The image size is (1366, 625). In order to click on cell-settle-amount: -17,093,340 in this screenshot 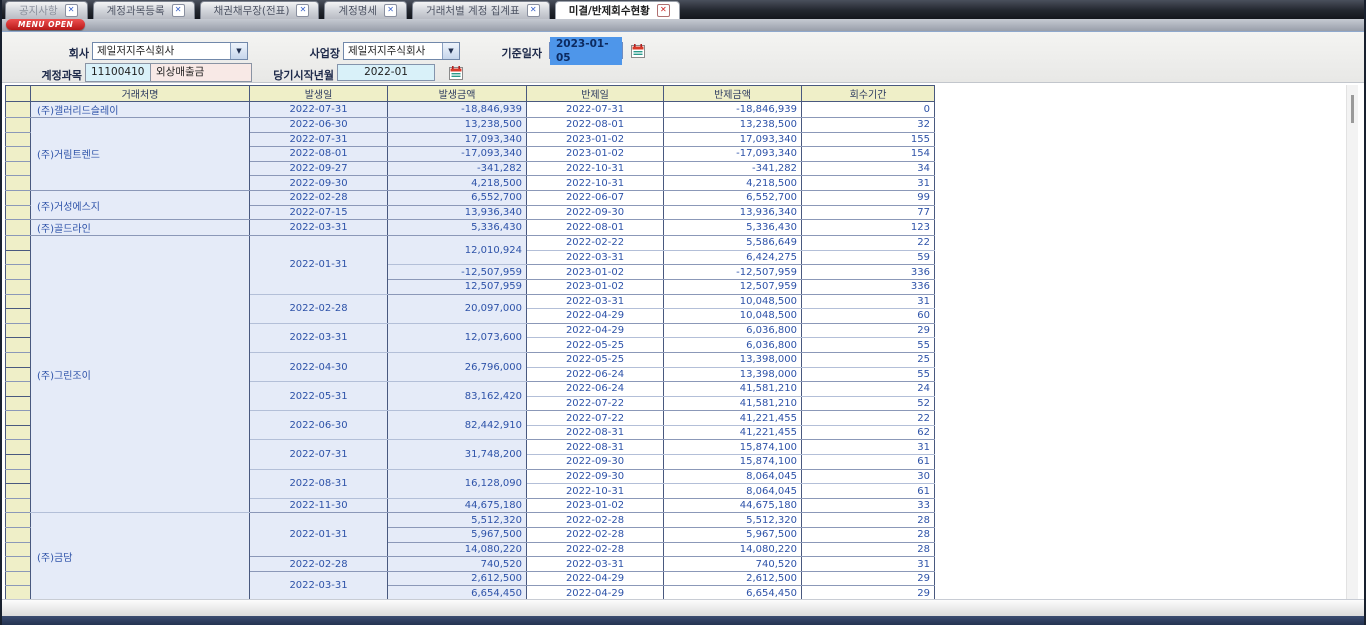, I will do `click(732, 154)`.